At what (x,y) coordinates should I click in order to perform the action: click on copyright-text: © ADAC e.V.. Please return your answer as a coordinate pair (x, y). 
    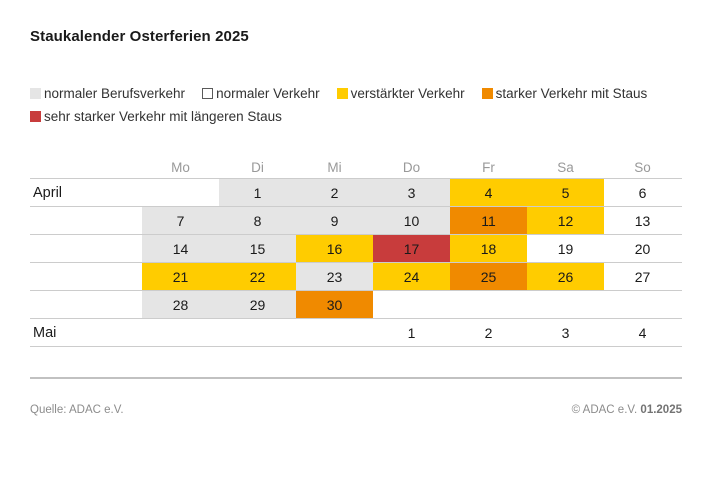
    Looking at the image, I should click on (604, 410).